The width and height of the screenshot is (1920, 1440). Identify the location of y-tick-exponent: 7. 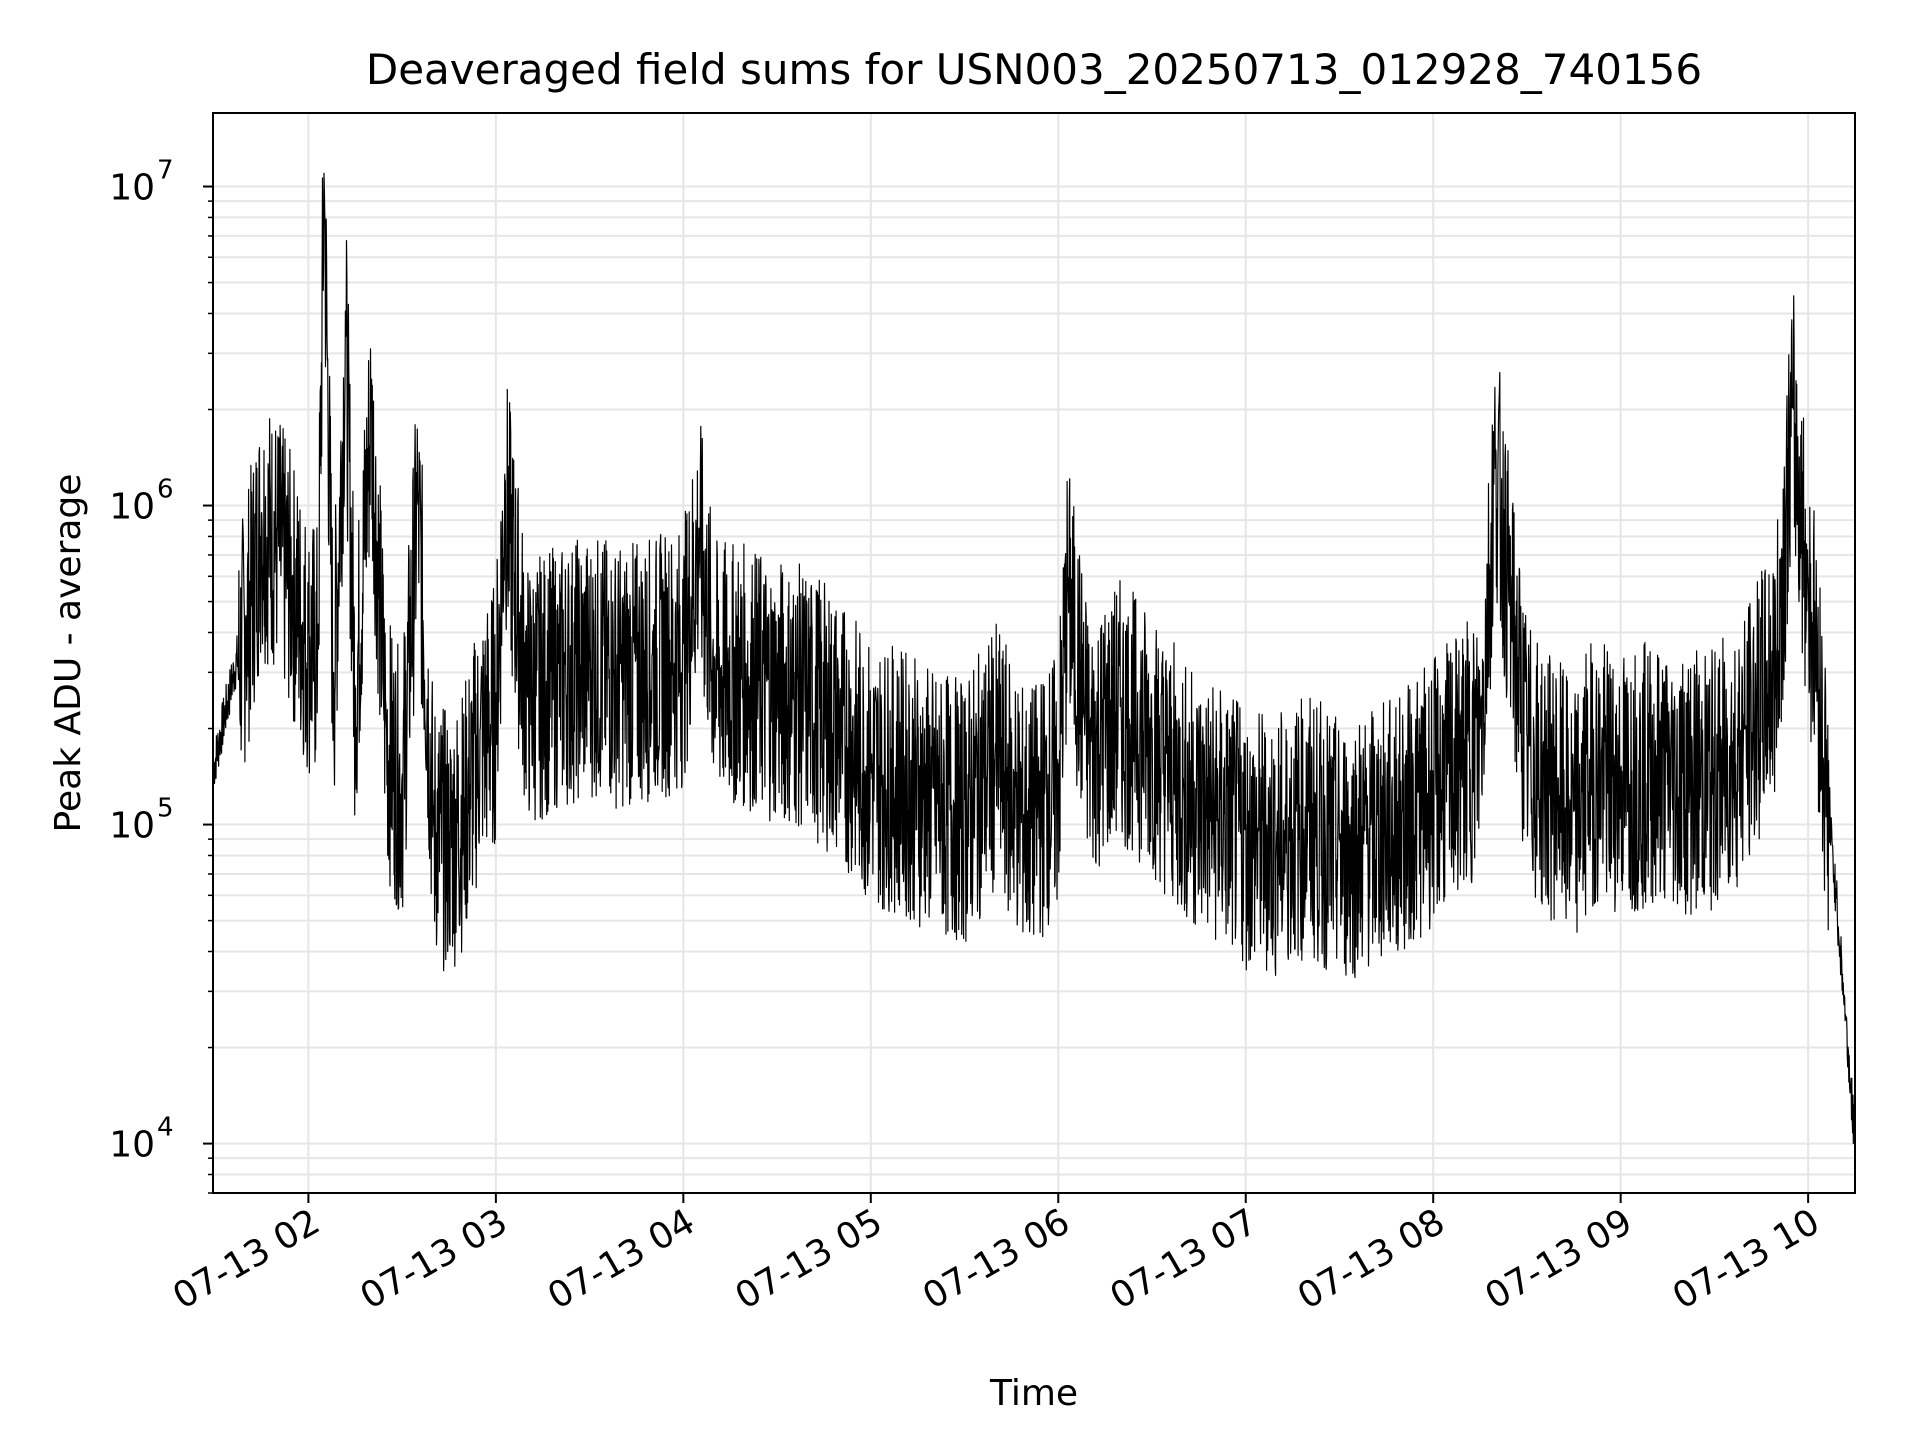
(165, 171).